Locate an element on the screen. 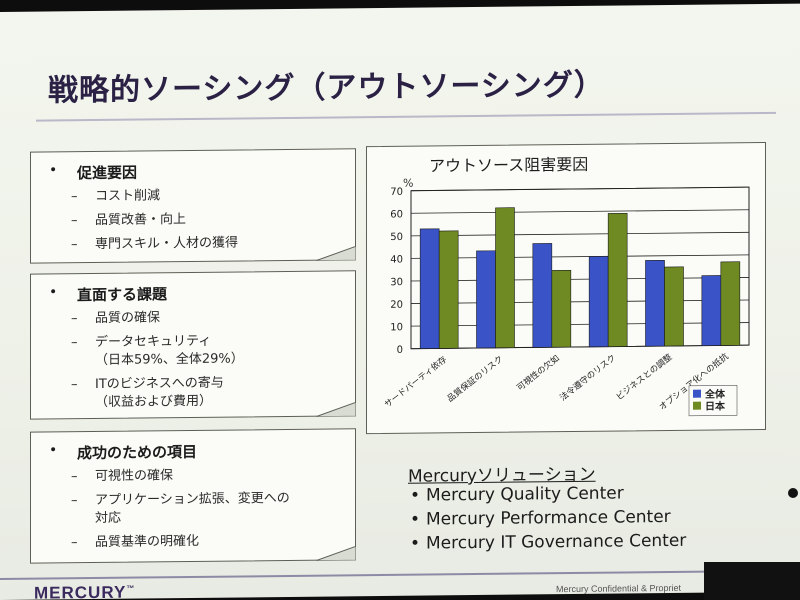  x-tick-label: サードパーティ依存 is located at coordinates (415, 382).